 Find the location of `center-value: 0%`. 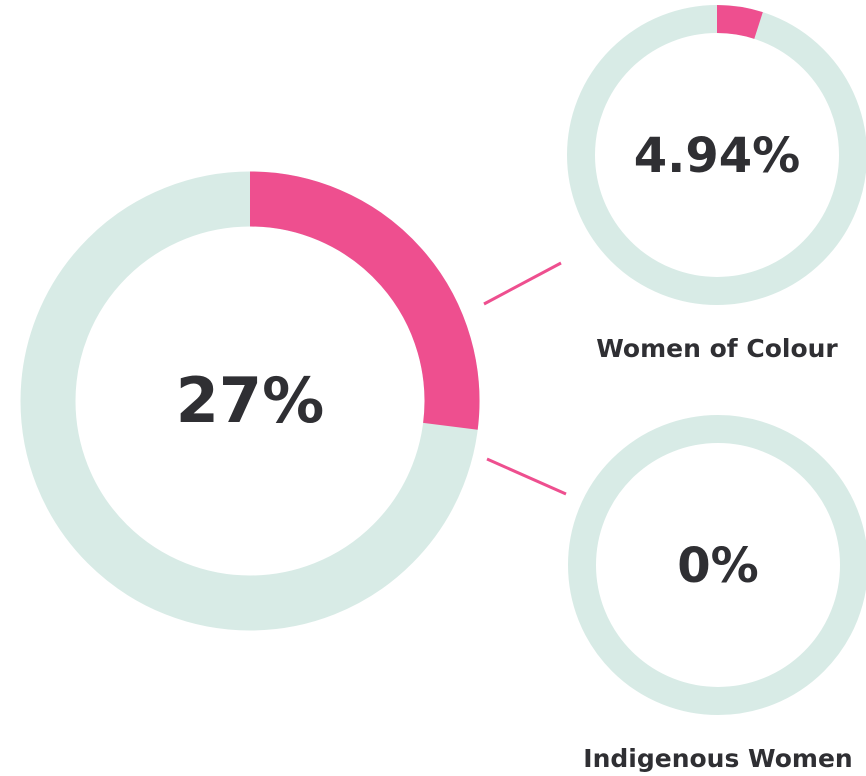

center-value: 0% is located at coordinates (718, 566).